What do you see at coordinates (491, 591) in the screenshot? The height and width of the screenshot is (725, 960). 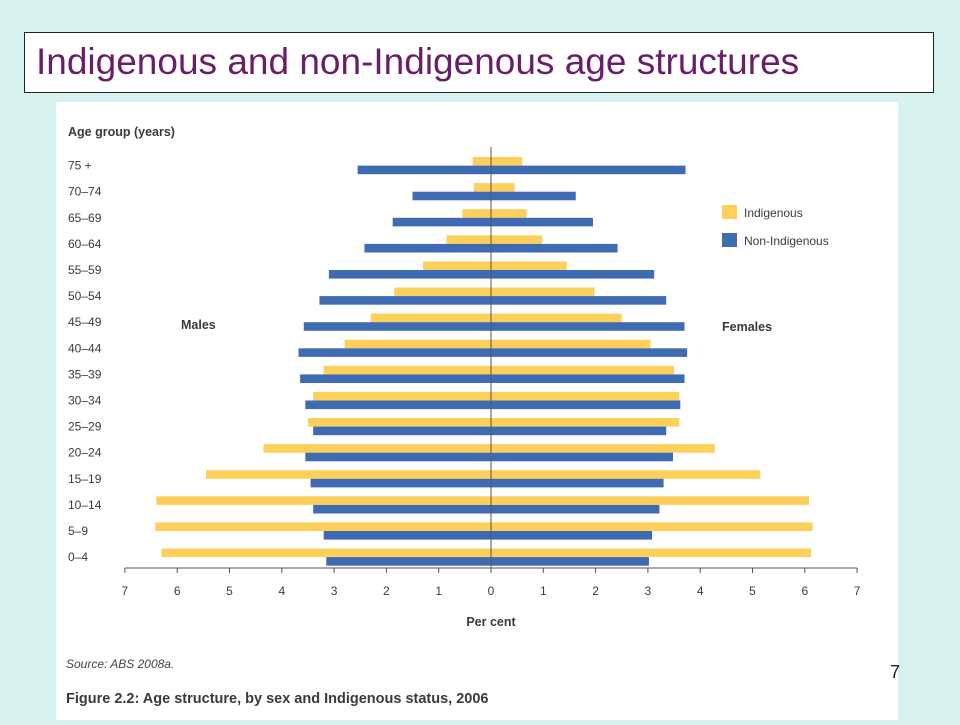 I see `x-tick-label: 0` at bounding box center [491, 591].